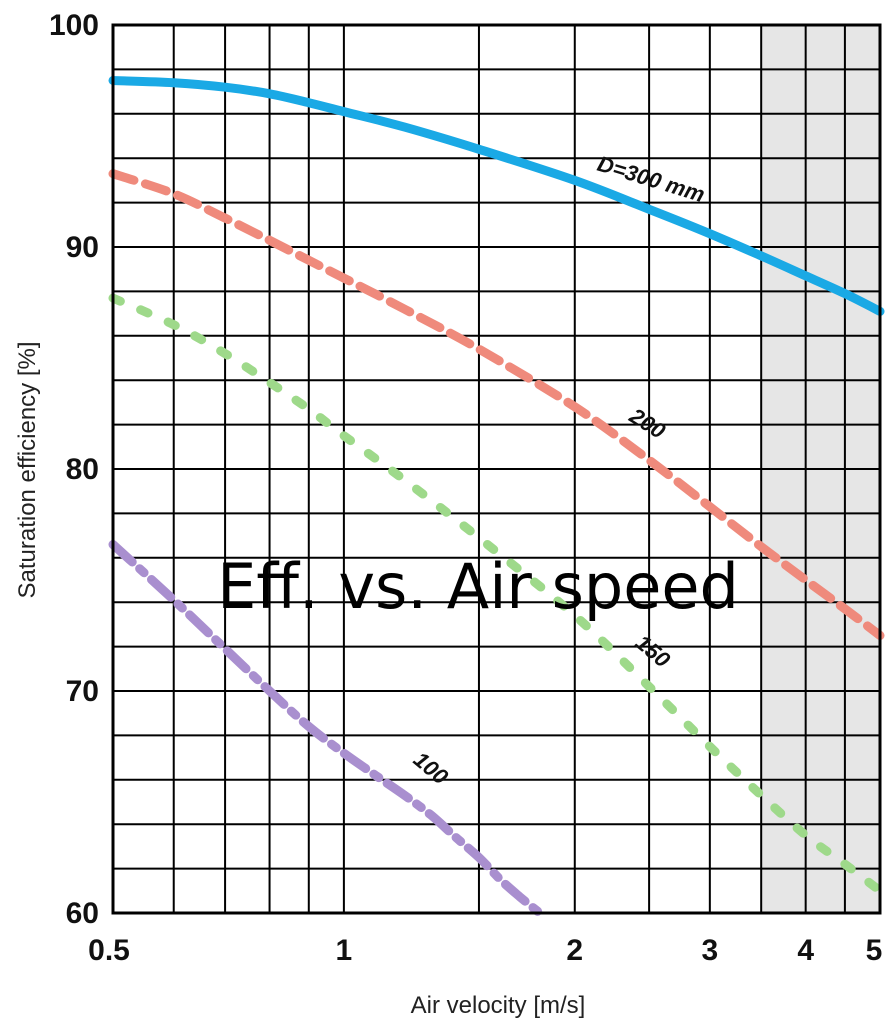 The height and width of the screenshot is (1025, 885). Describe the element at coordinates (574, 950) in the screenshot. I see `x-tick-label: 2` at that location.